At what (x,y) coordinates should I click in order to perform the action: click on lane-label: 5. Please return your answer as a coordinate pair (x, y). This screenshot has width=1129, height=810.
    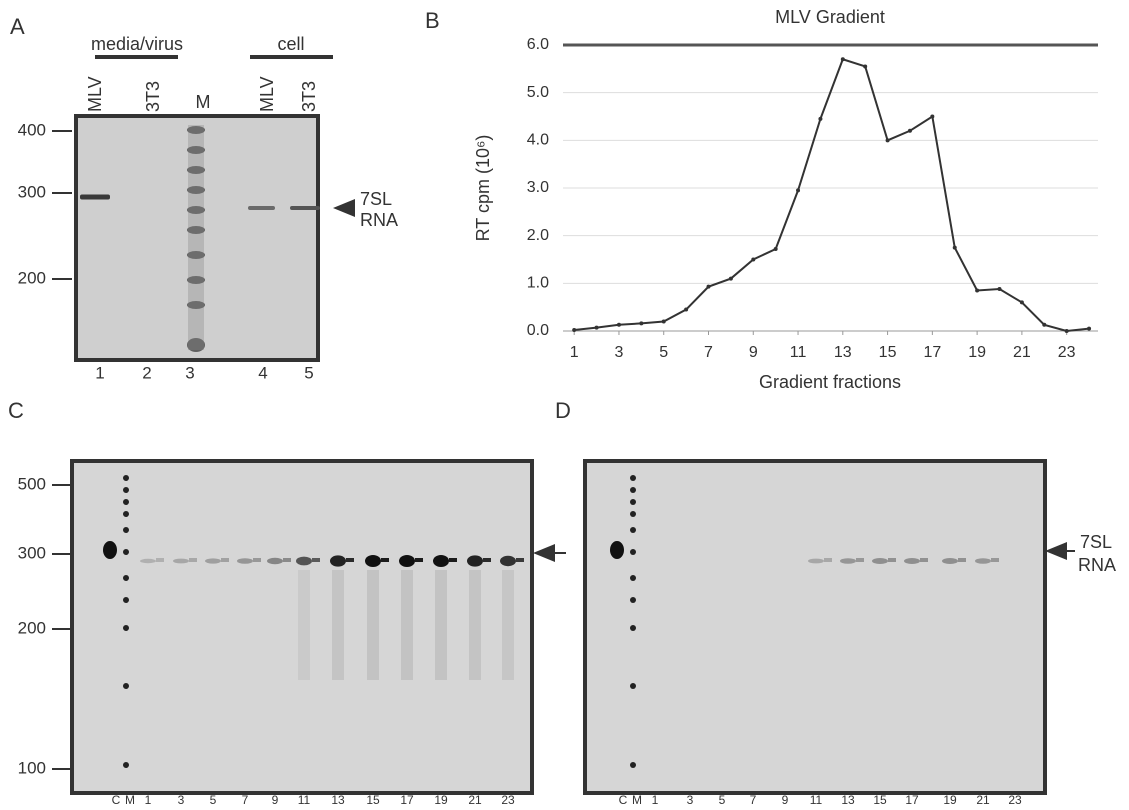
    Looking at the image, I should click on (722, 800).